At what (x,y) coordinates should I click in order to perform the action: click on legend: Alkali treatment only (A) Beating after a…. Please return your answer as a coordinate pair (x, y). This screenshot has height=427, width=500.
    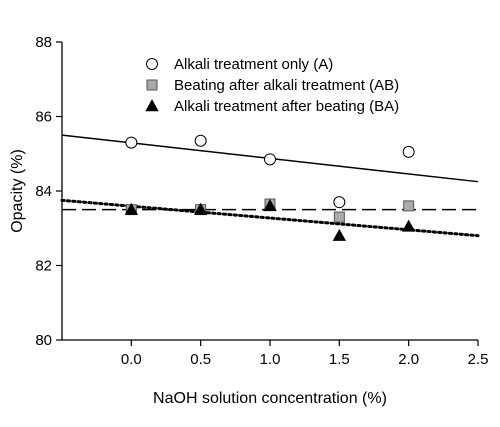
    Looking at the image, I should click on (272, 85).